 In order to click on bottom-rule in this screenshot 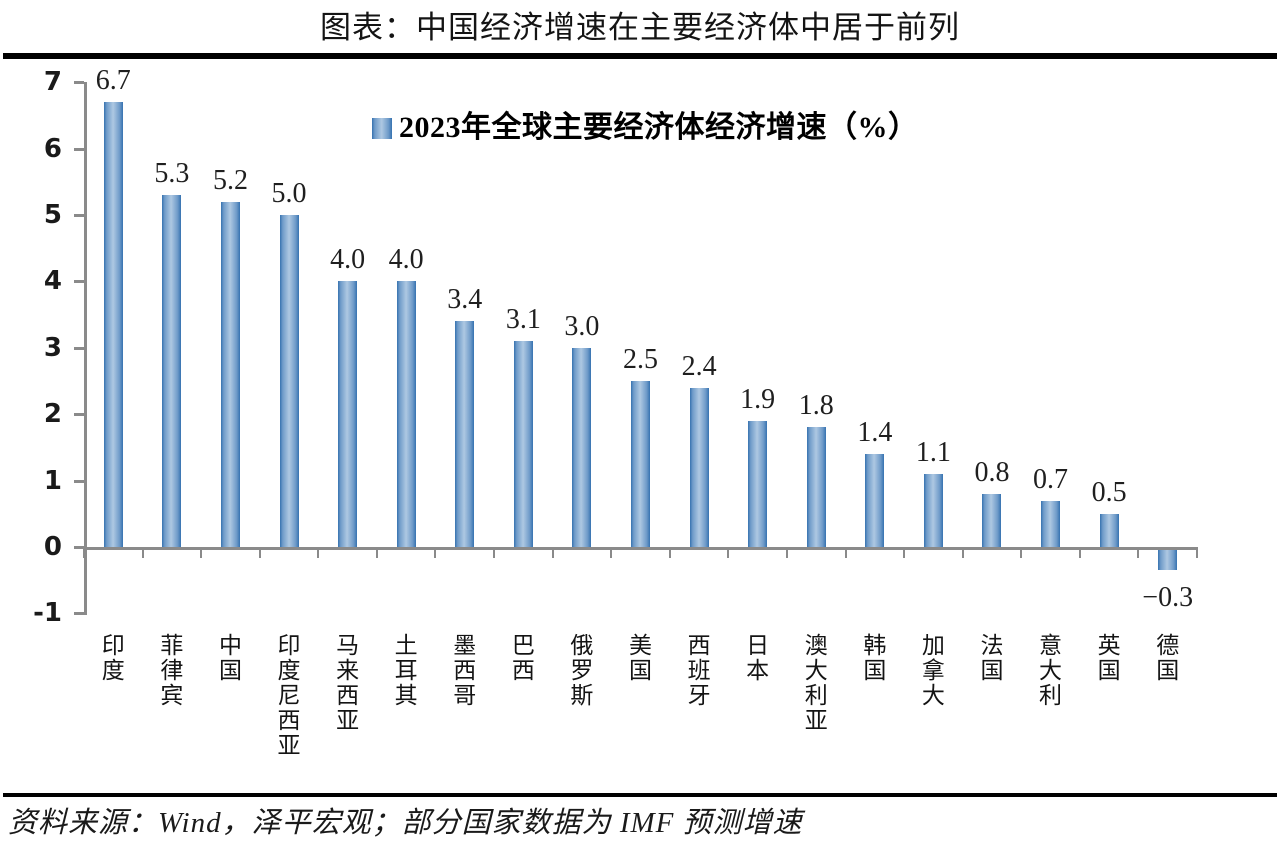, I will do `click(640, 795)`.